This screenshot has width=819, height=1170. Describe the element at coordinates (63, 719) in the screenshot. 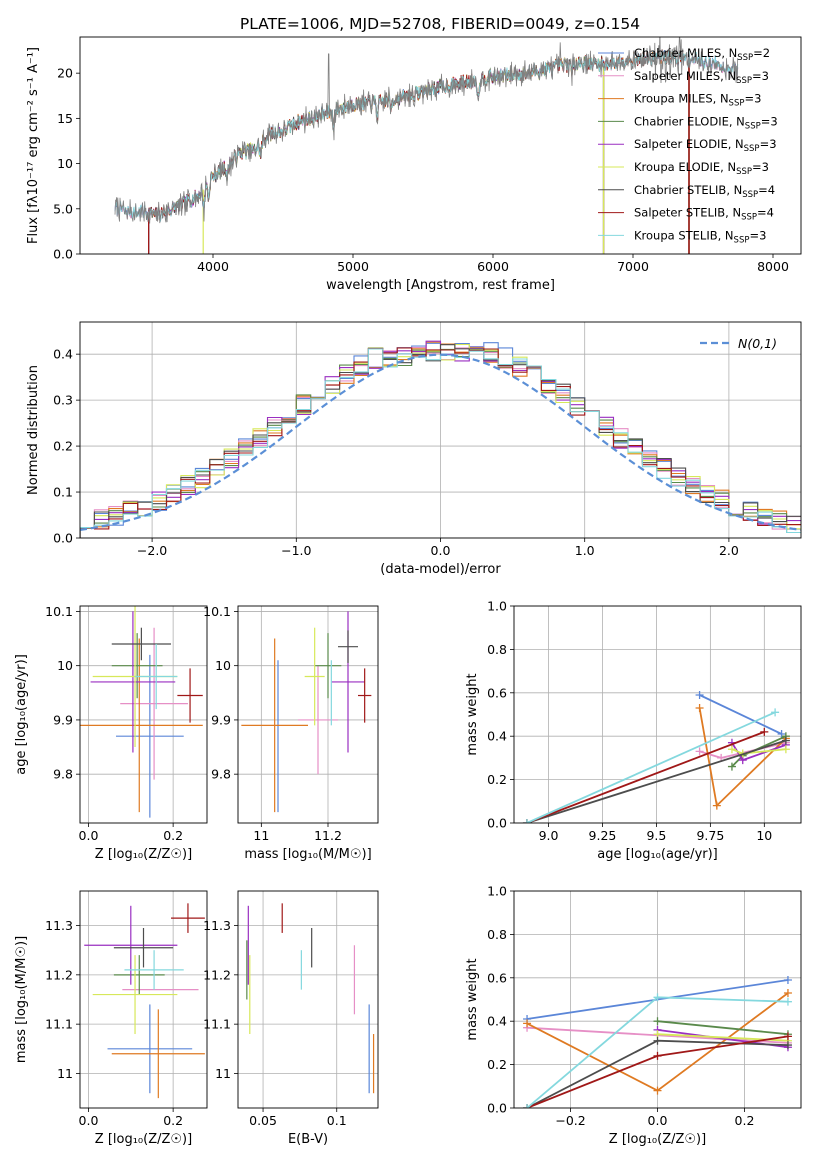

I see `y-tick-label: 9.9` at that location.